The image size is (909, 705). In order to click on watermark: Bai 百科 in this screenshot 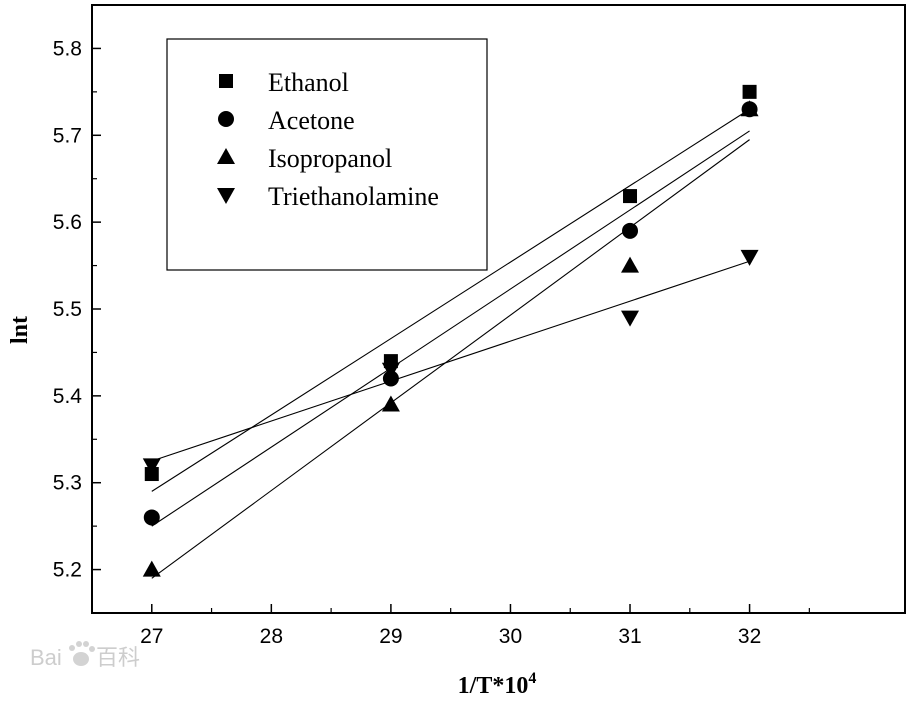, I will do `click(85, 655)`.